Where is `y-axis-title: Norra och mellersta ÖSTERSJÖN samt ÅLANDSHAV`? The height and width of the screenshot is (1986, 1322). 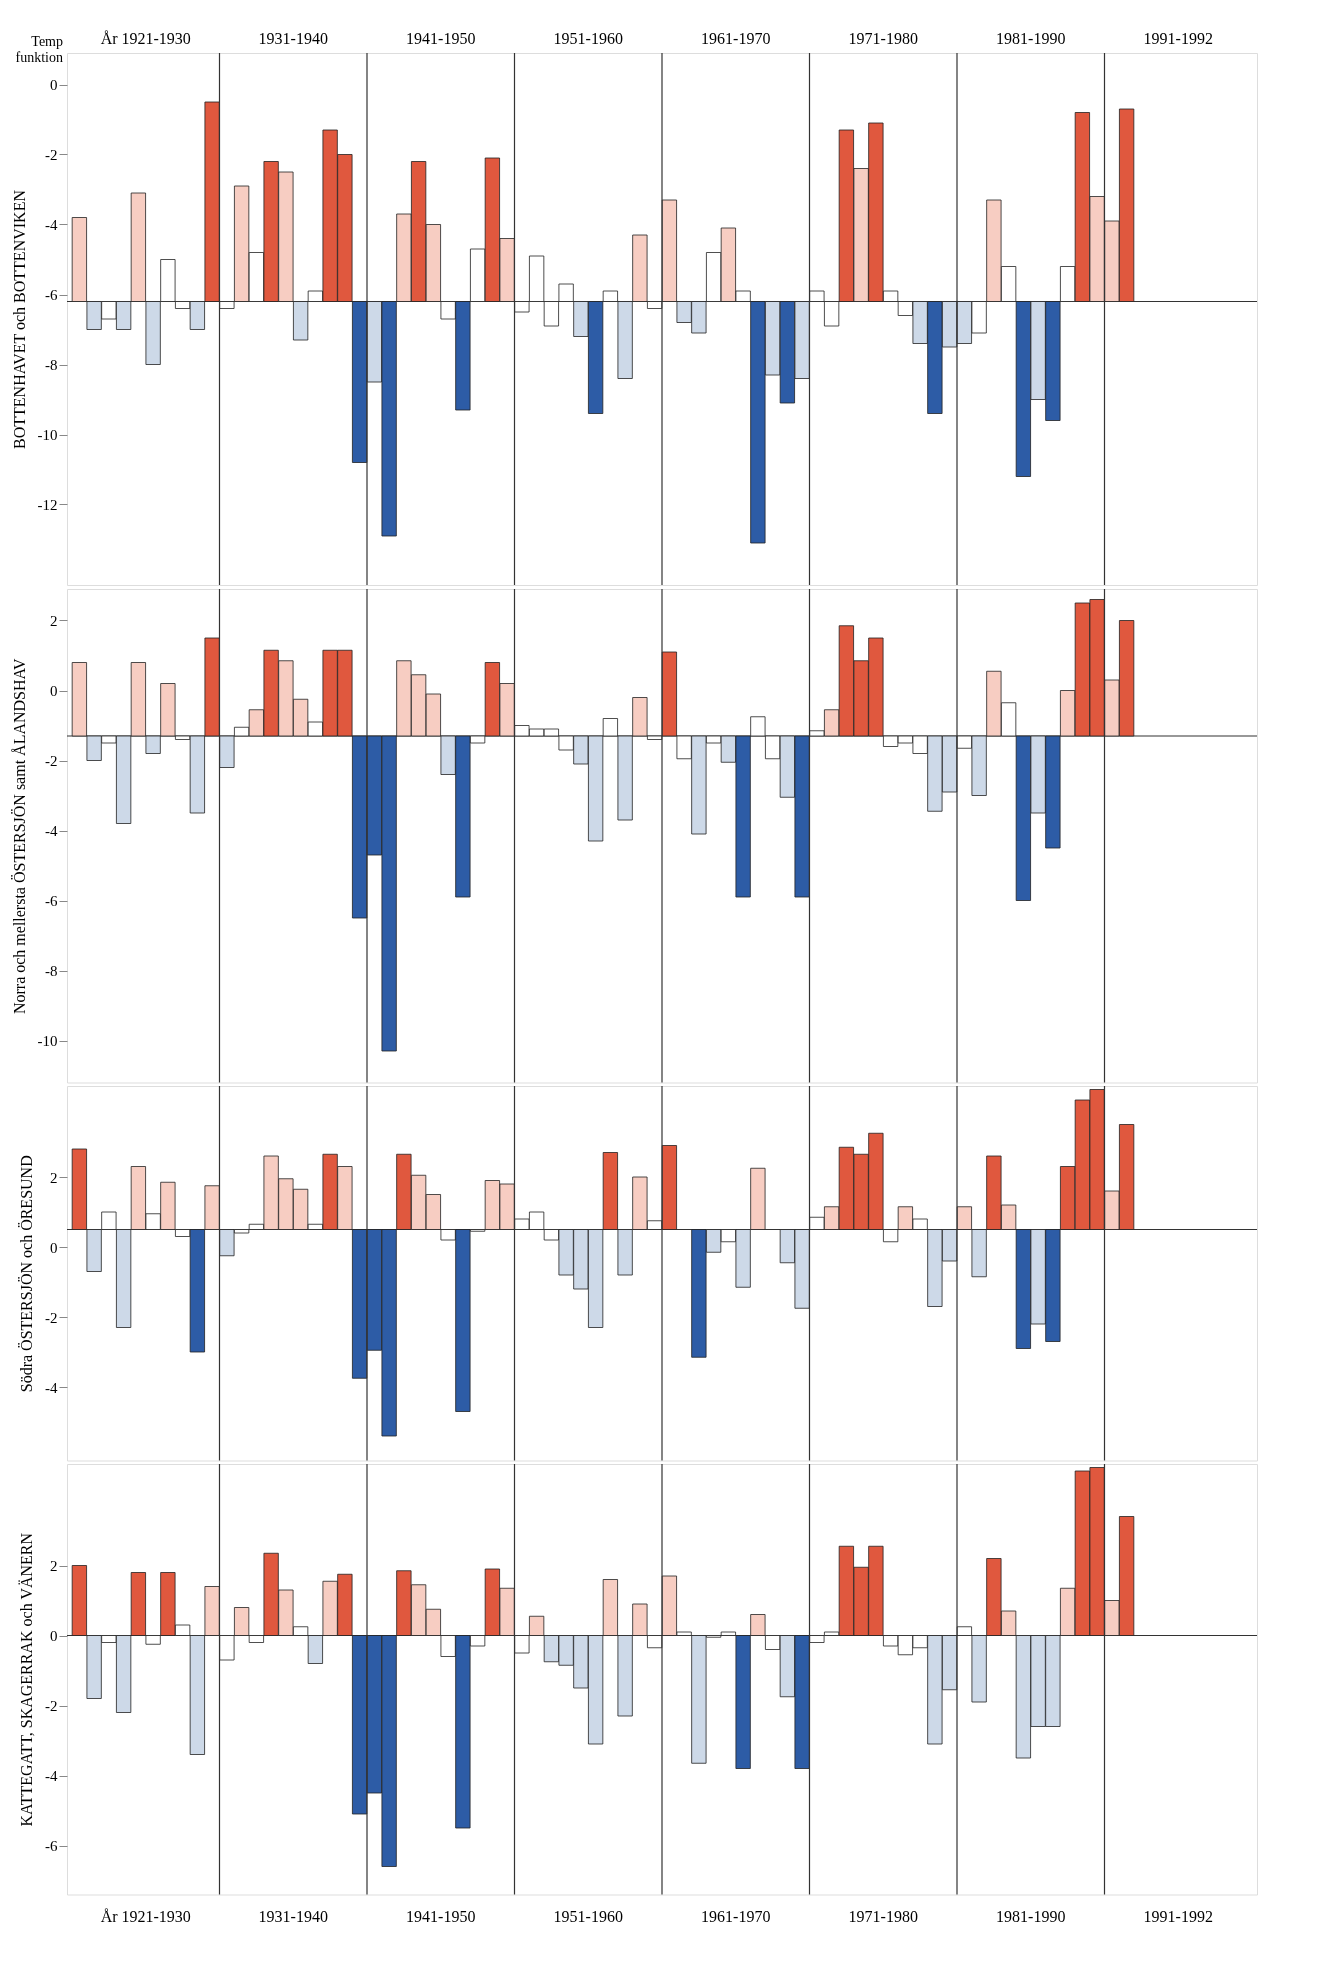 y-axis-title: Norra och mellersta ÖSTERSJÖN samt ÅLANDSHAV is located at coordinates (19, 836).